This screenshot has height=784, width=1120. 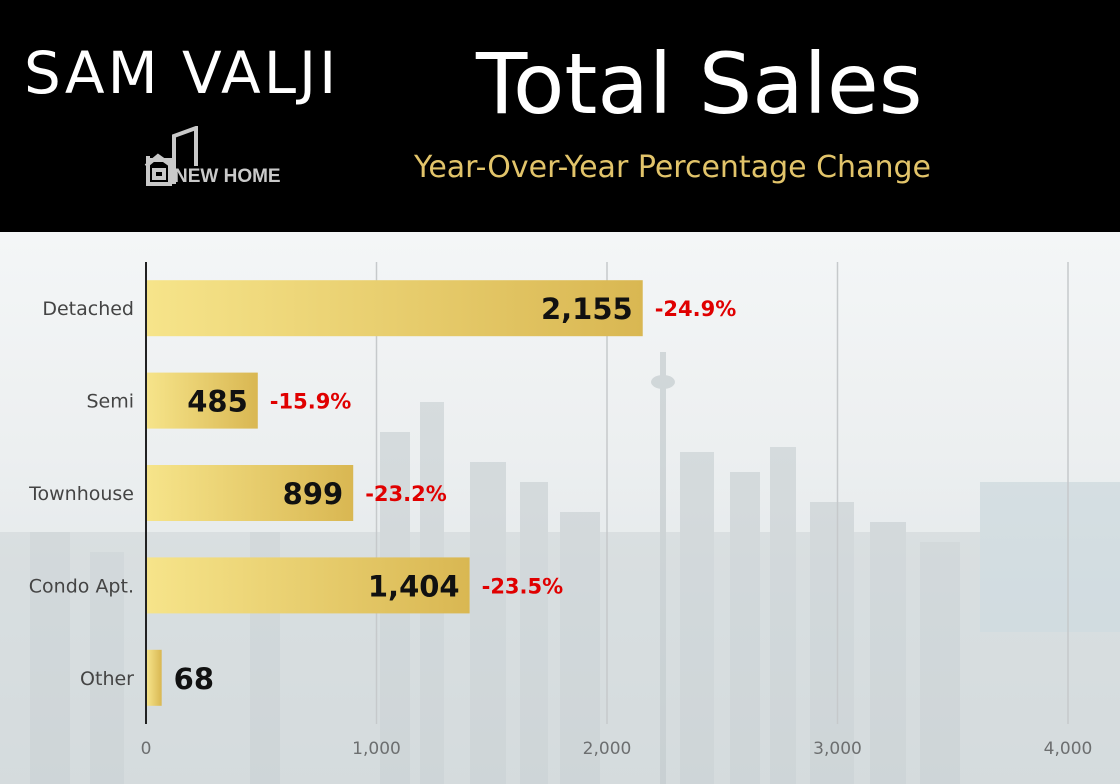 What do you see at coordinates (1068, 749) in the screenshot?
I see `x-tick-label: 4,000` at bounding box center [1068, 749].